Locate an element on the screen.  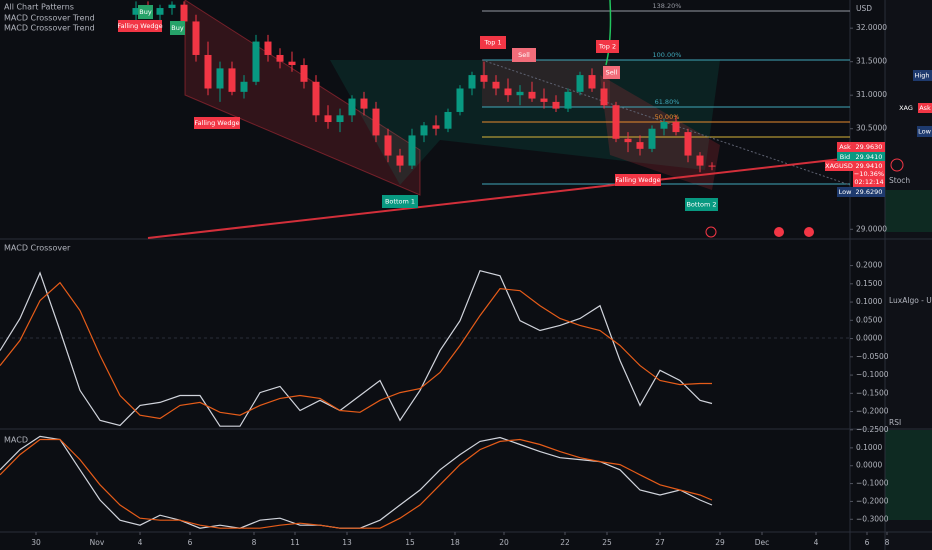
pattern-label: Bottom 1 is located at coordinates (400, 202).